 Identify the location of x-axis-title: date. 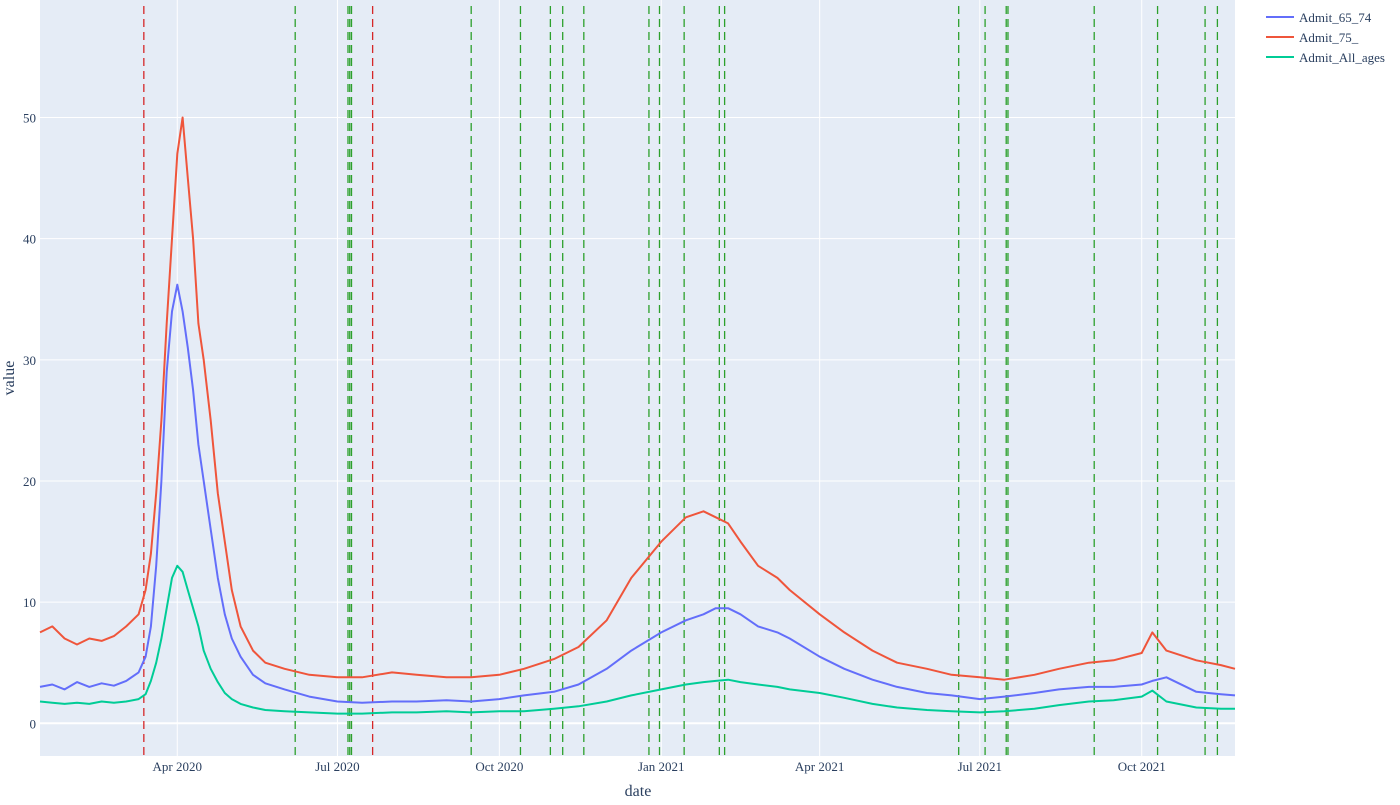
(638, 791).